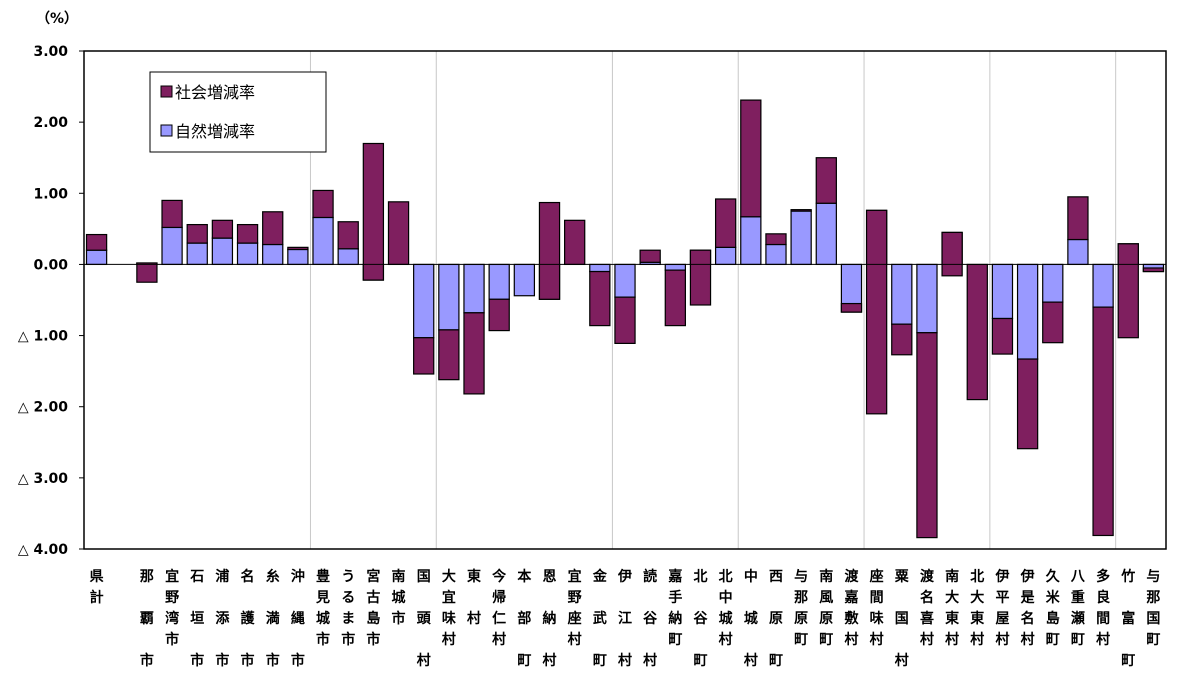 The height and width of the screenshot is (681, 1181). I want to click on y-tick-label: 1.00, so click(50, 194).